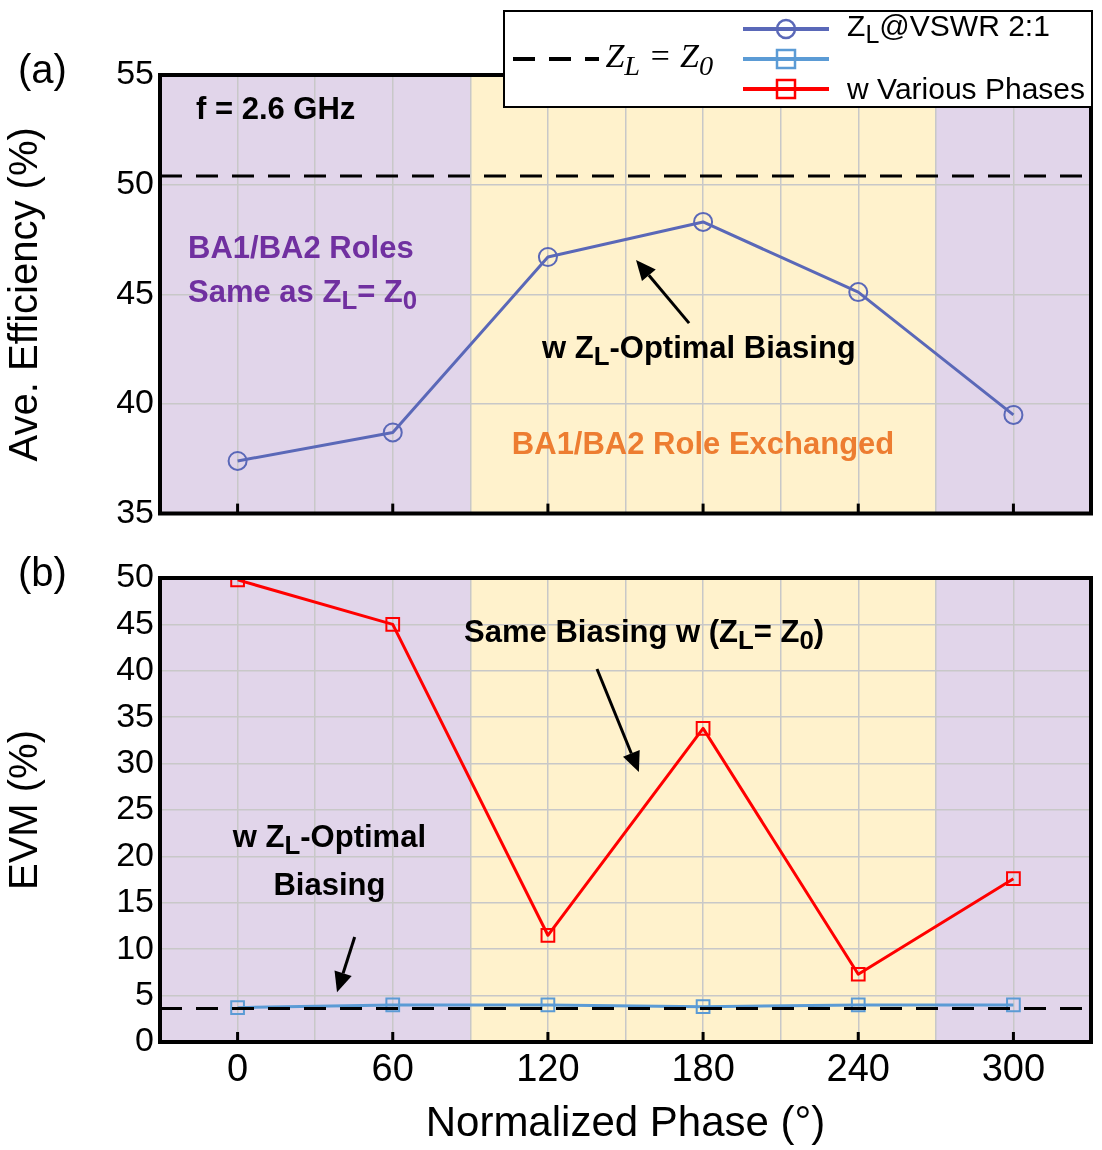 The height and width of the screenshot is (1150, 1102). Describe the element at coordinates (703, 443) in the screenshot. I see `band-label: BA1/BA2 Role Exchanged` at that location.